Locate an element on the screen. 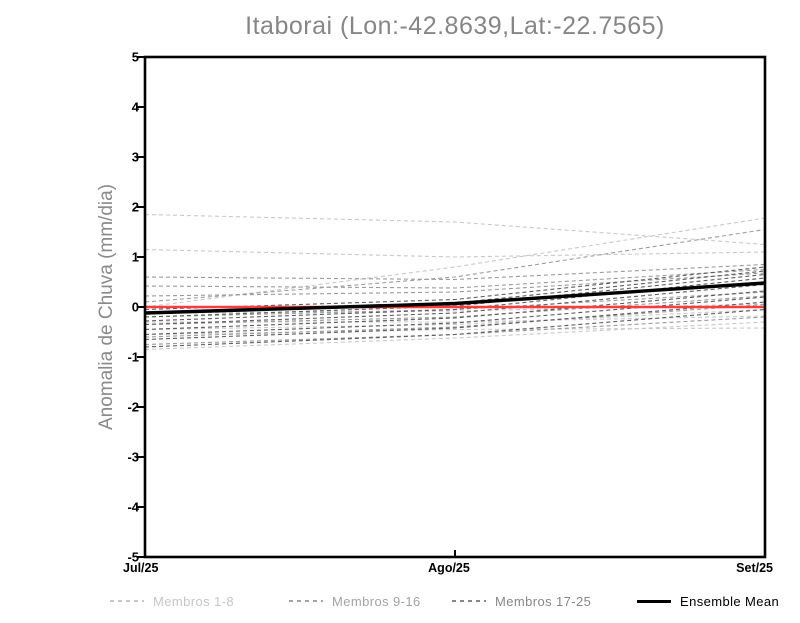 The image size is (800, 623). chart-title: Itaborai (Lon:-42.8639,Lat:-22.7565) is located at coordinates (455, 26).